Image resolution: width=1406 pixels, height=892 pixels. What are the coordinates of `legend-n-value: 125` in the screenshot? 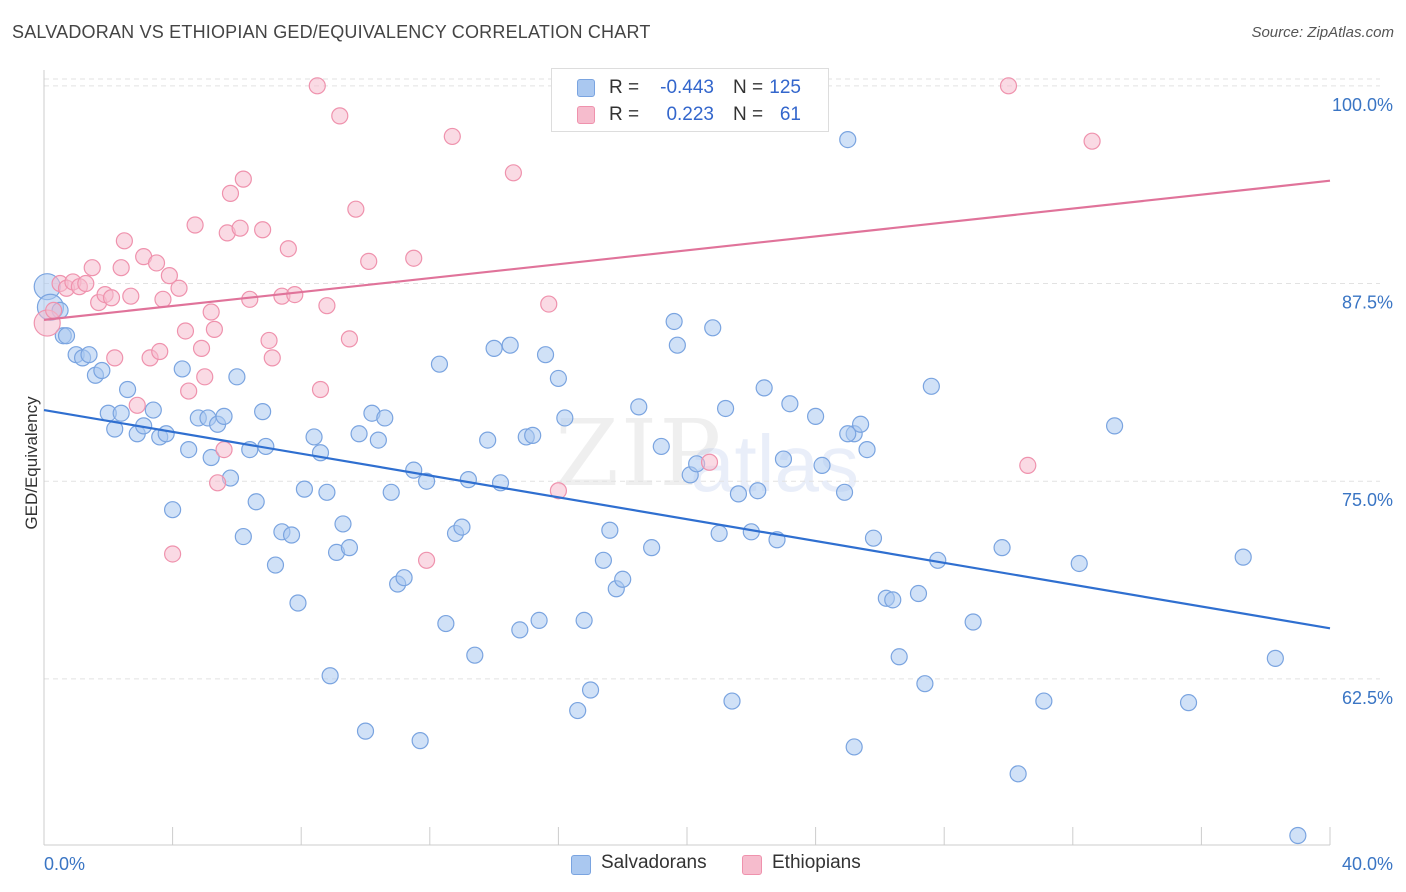 It's located at (785, 87).